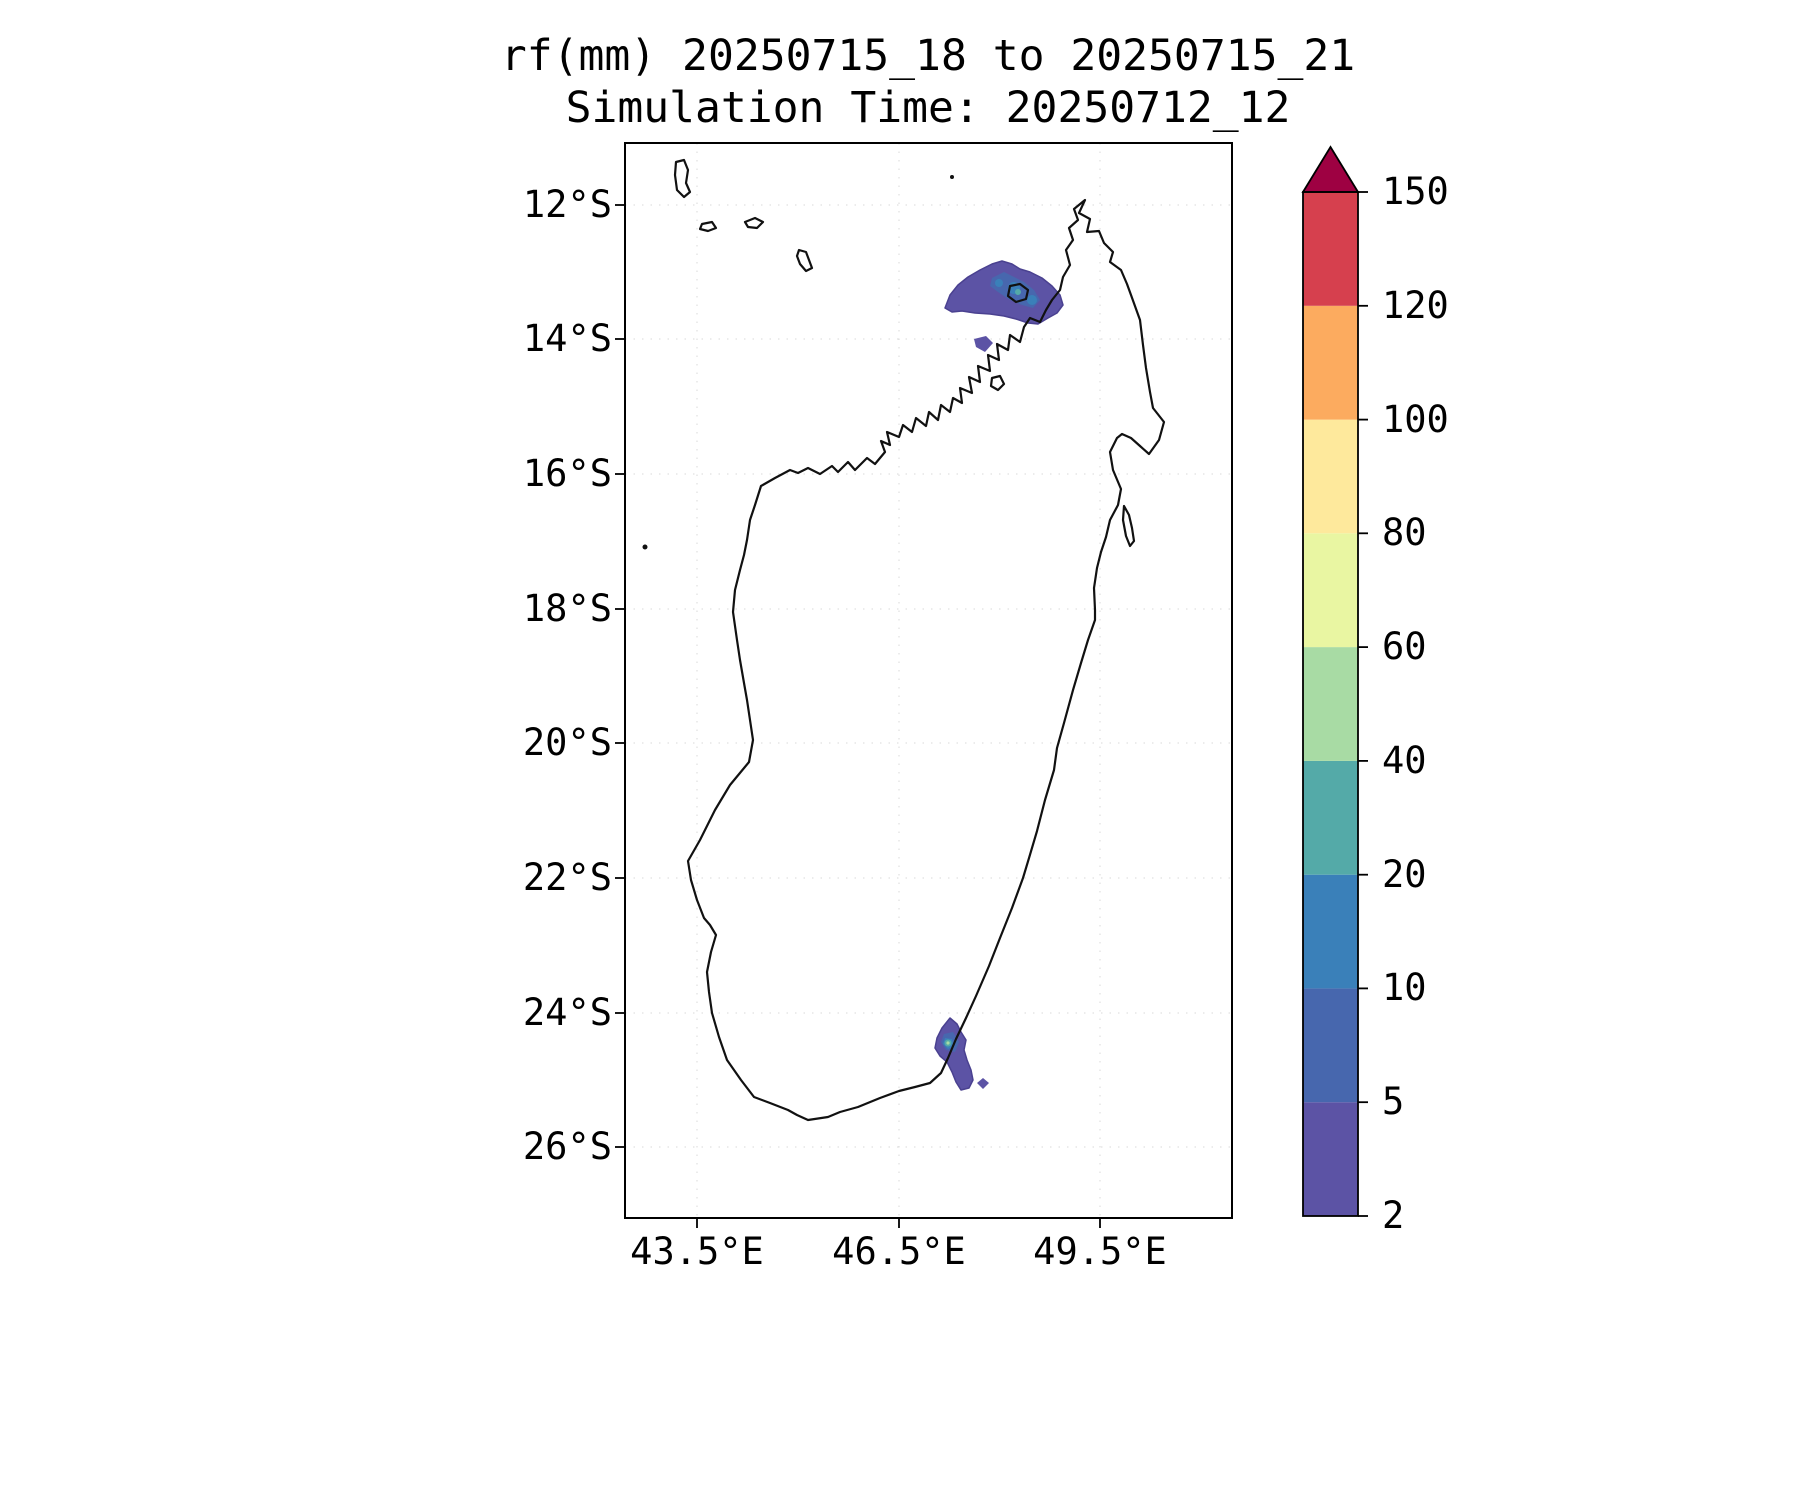 This screenshot has height=1500, width=1800. I want to click on x-axis-ticks, so click(898, 1223).